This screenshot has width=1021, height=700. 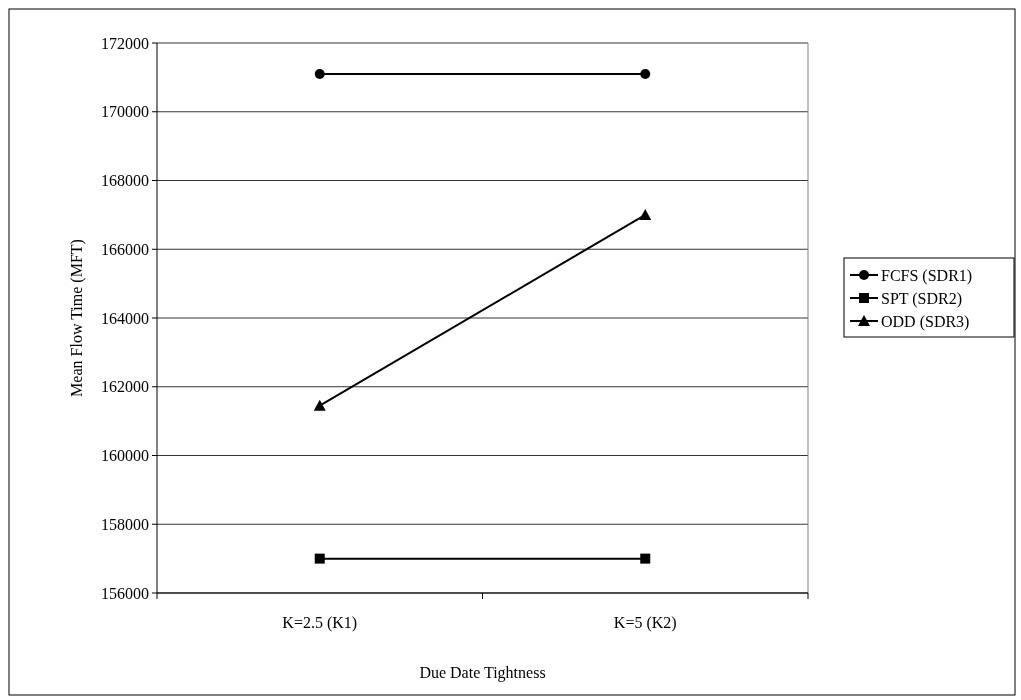 I want to click on y-axis-title: Mean Flow Time (MFT), so click(x=77, y=318).